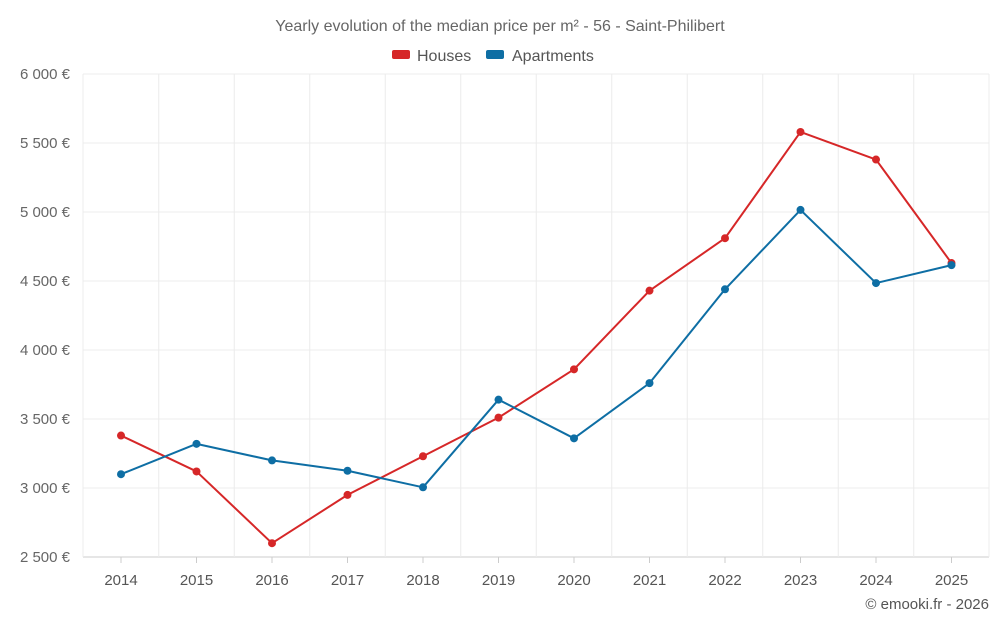  I want to click on legend-label-houses: Houses, so click(444, 56).